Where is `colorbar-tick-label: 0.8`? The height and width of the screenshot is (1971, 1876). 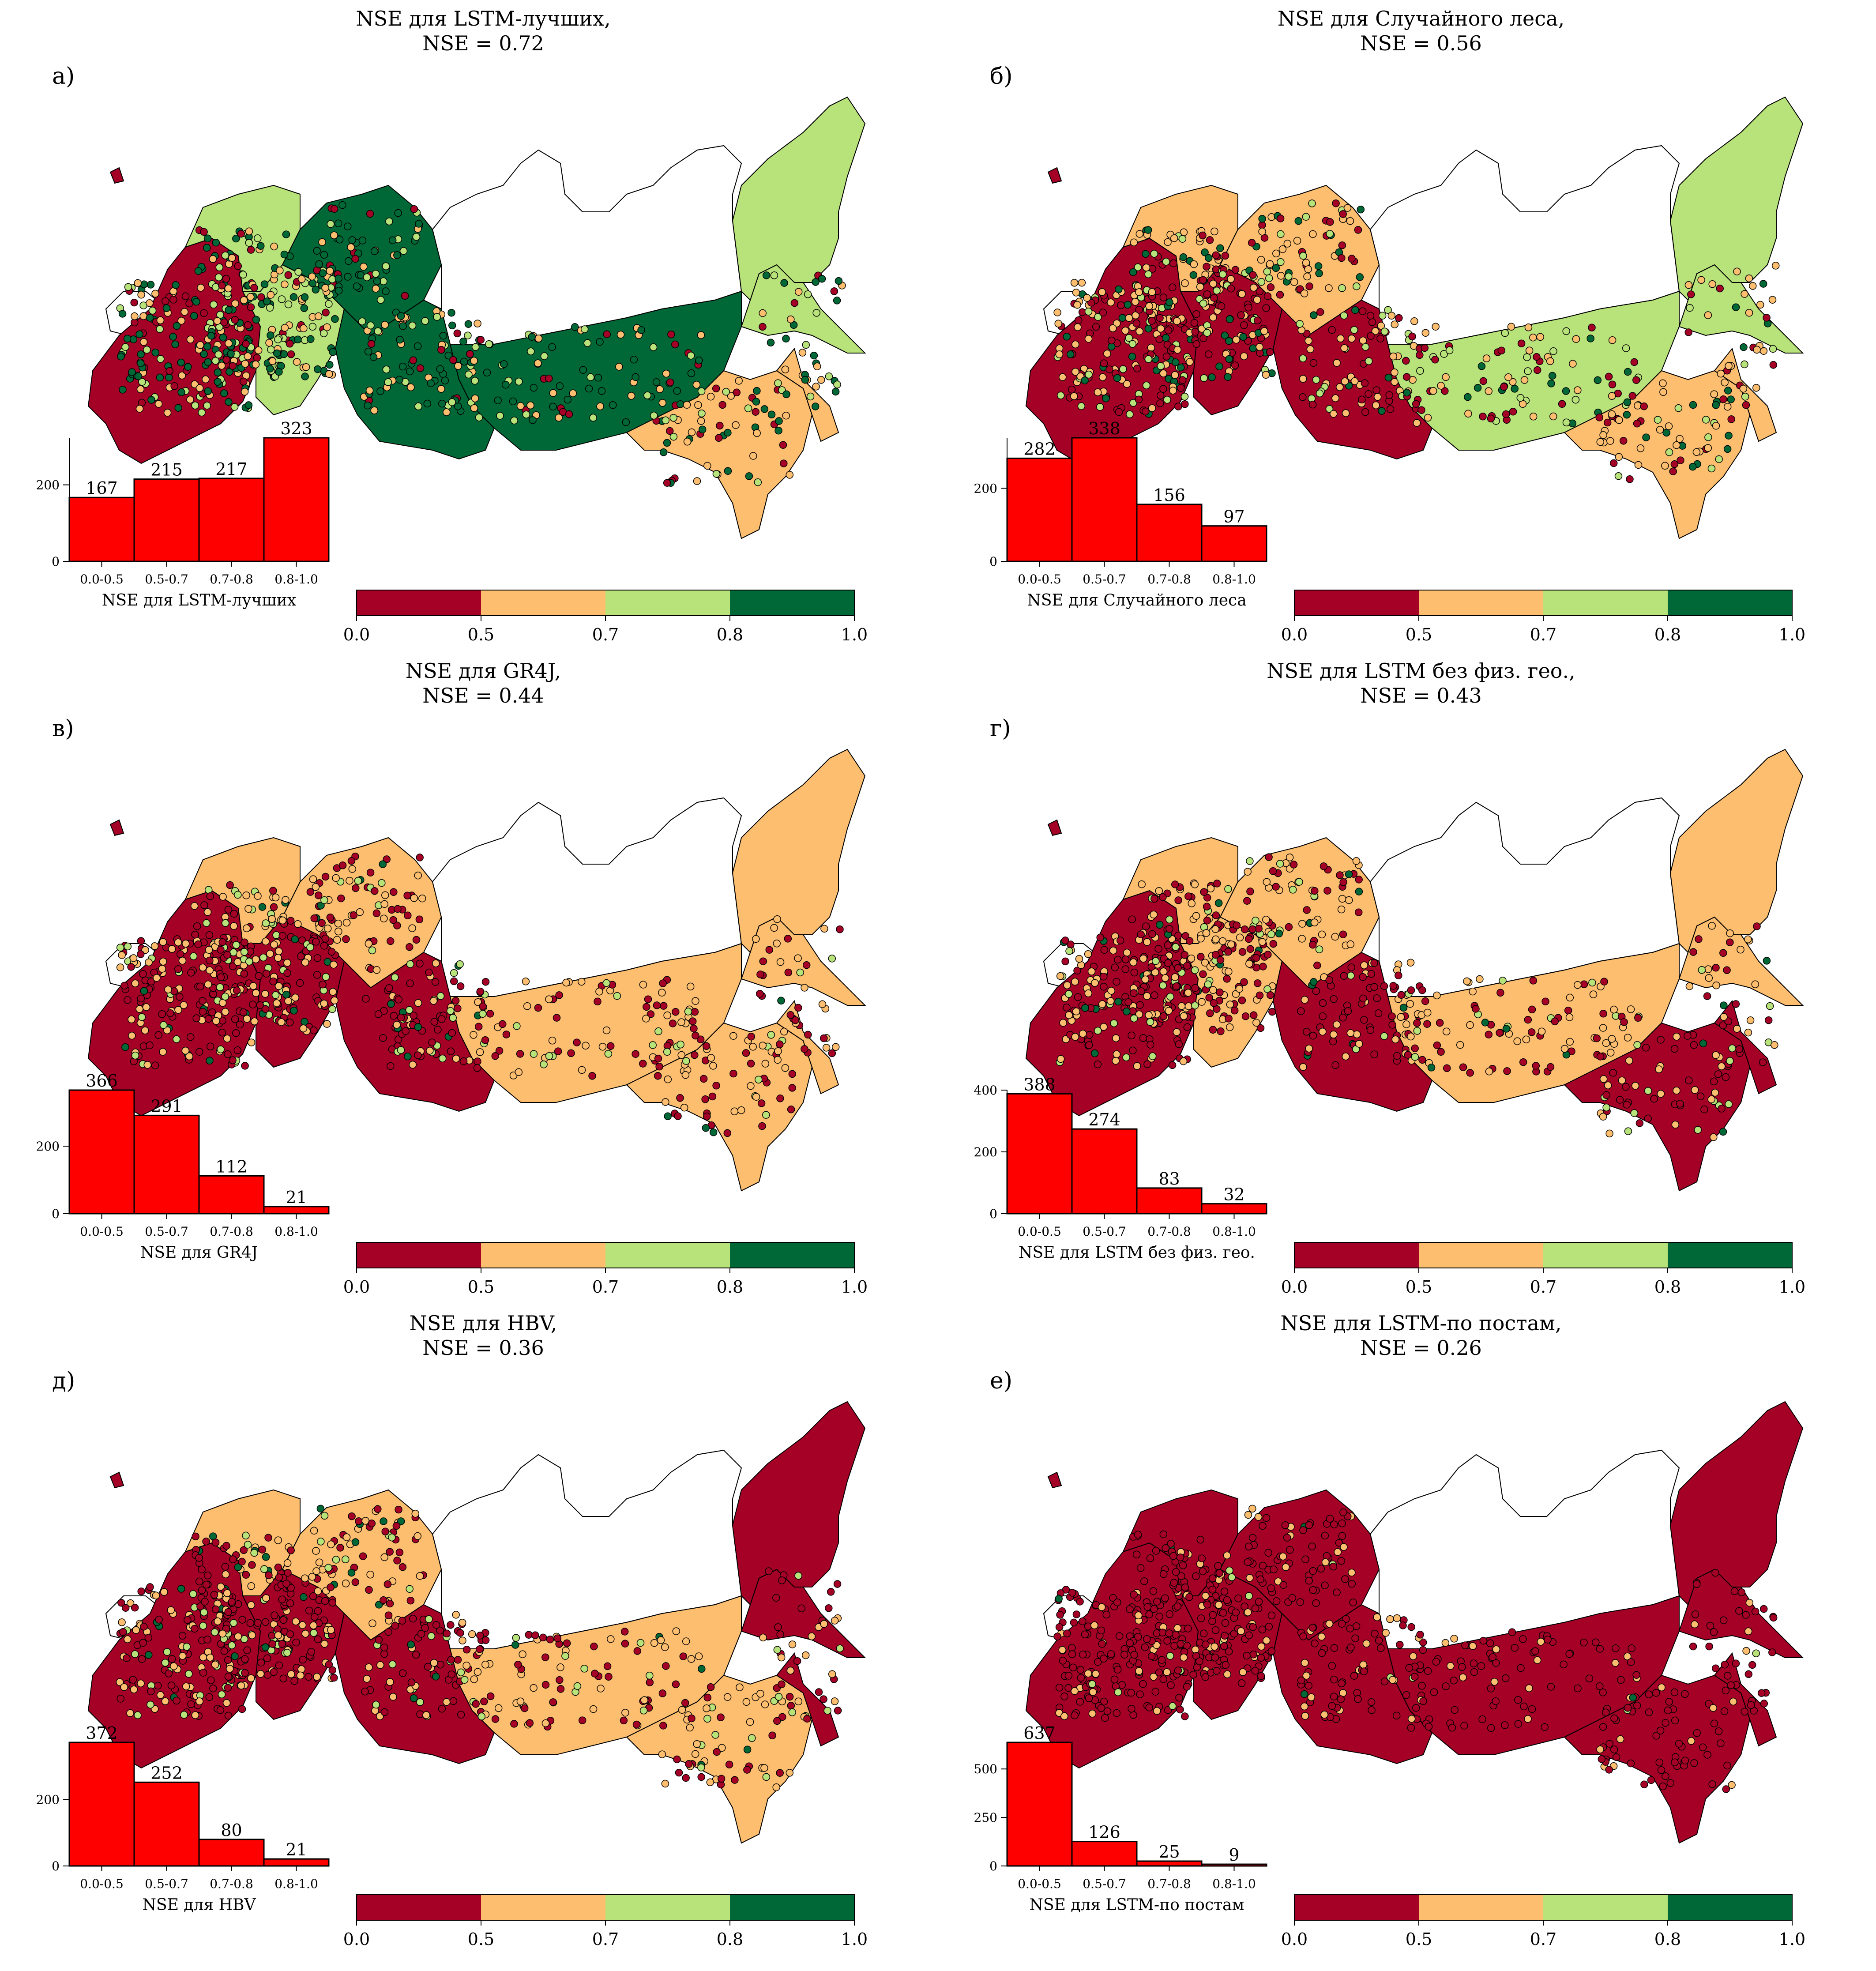
colorbar-tick-label: 0.8 is located at coordinates (730, 1939).